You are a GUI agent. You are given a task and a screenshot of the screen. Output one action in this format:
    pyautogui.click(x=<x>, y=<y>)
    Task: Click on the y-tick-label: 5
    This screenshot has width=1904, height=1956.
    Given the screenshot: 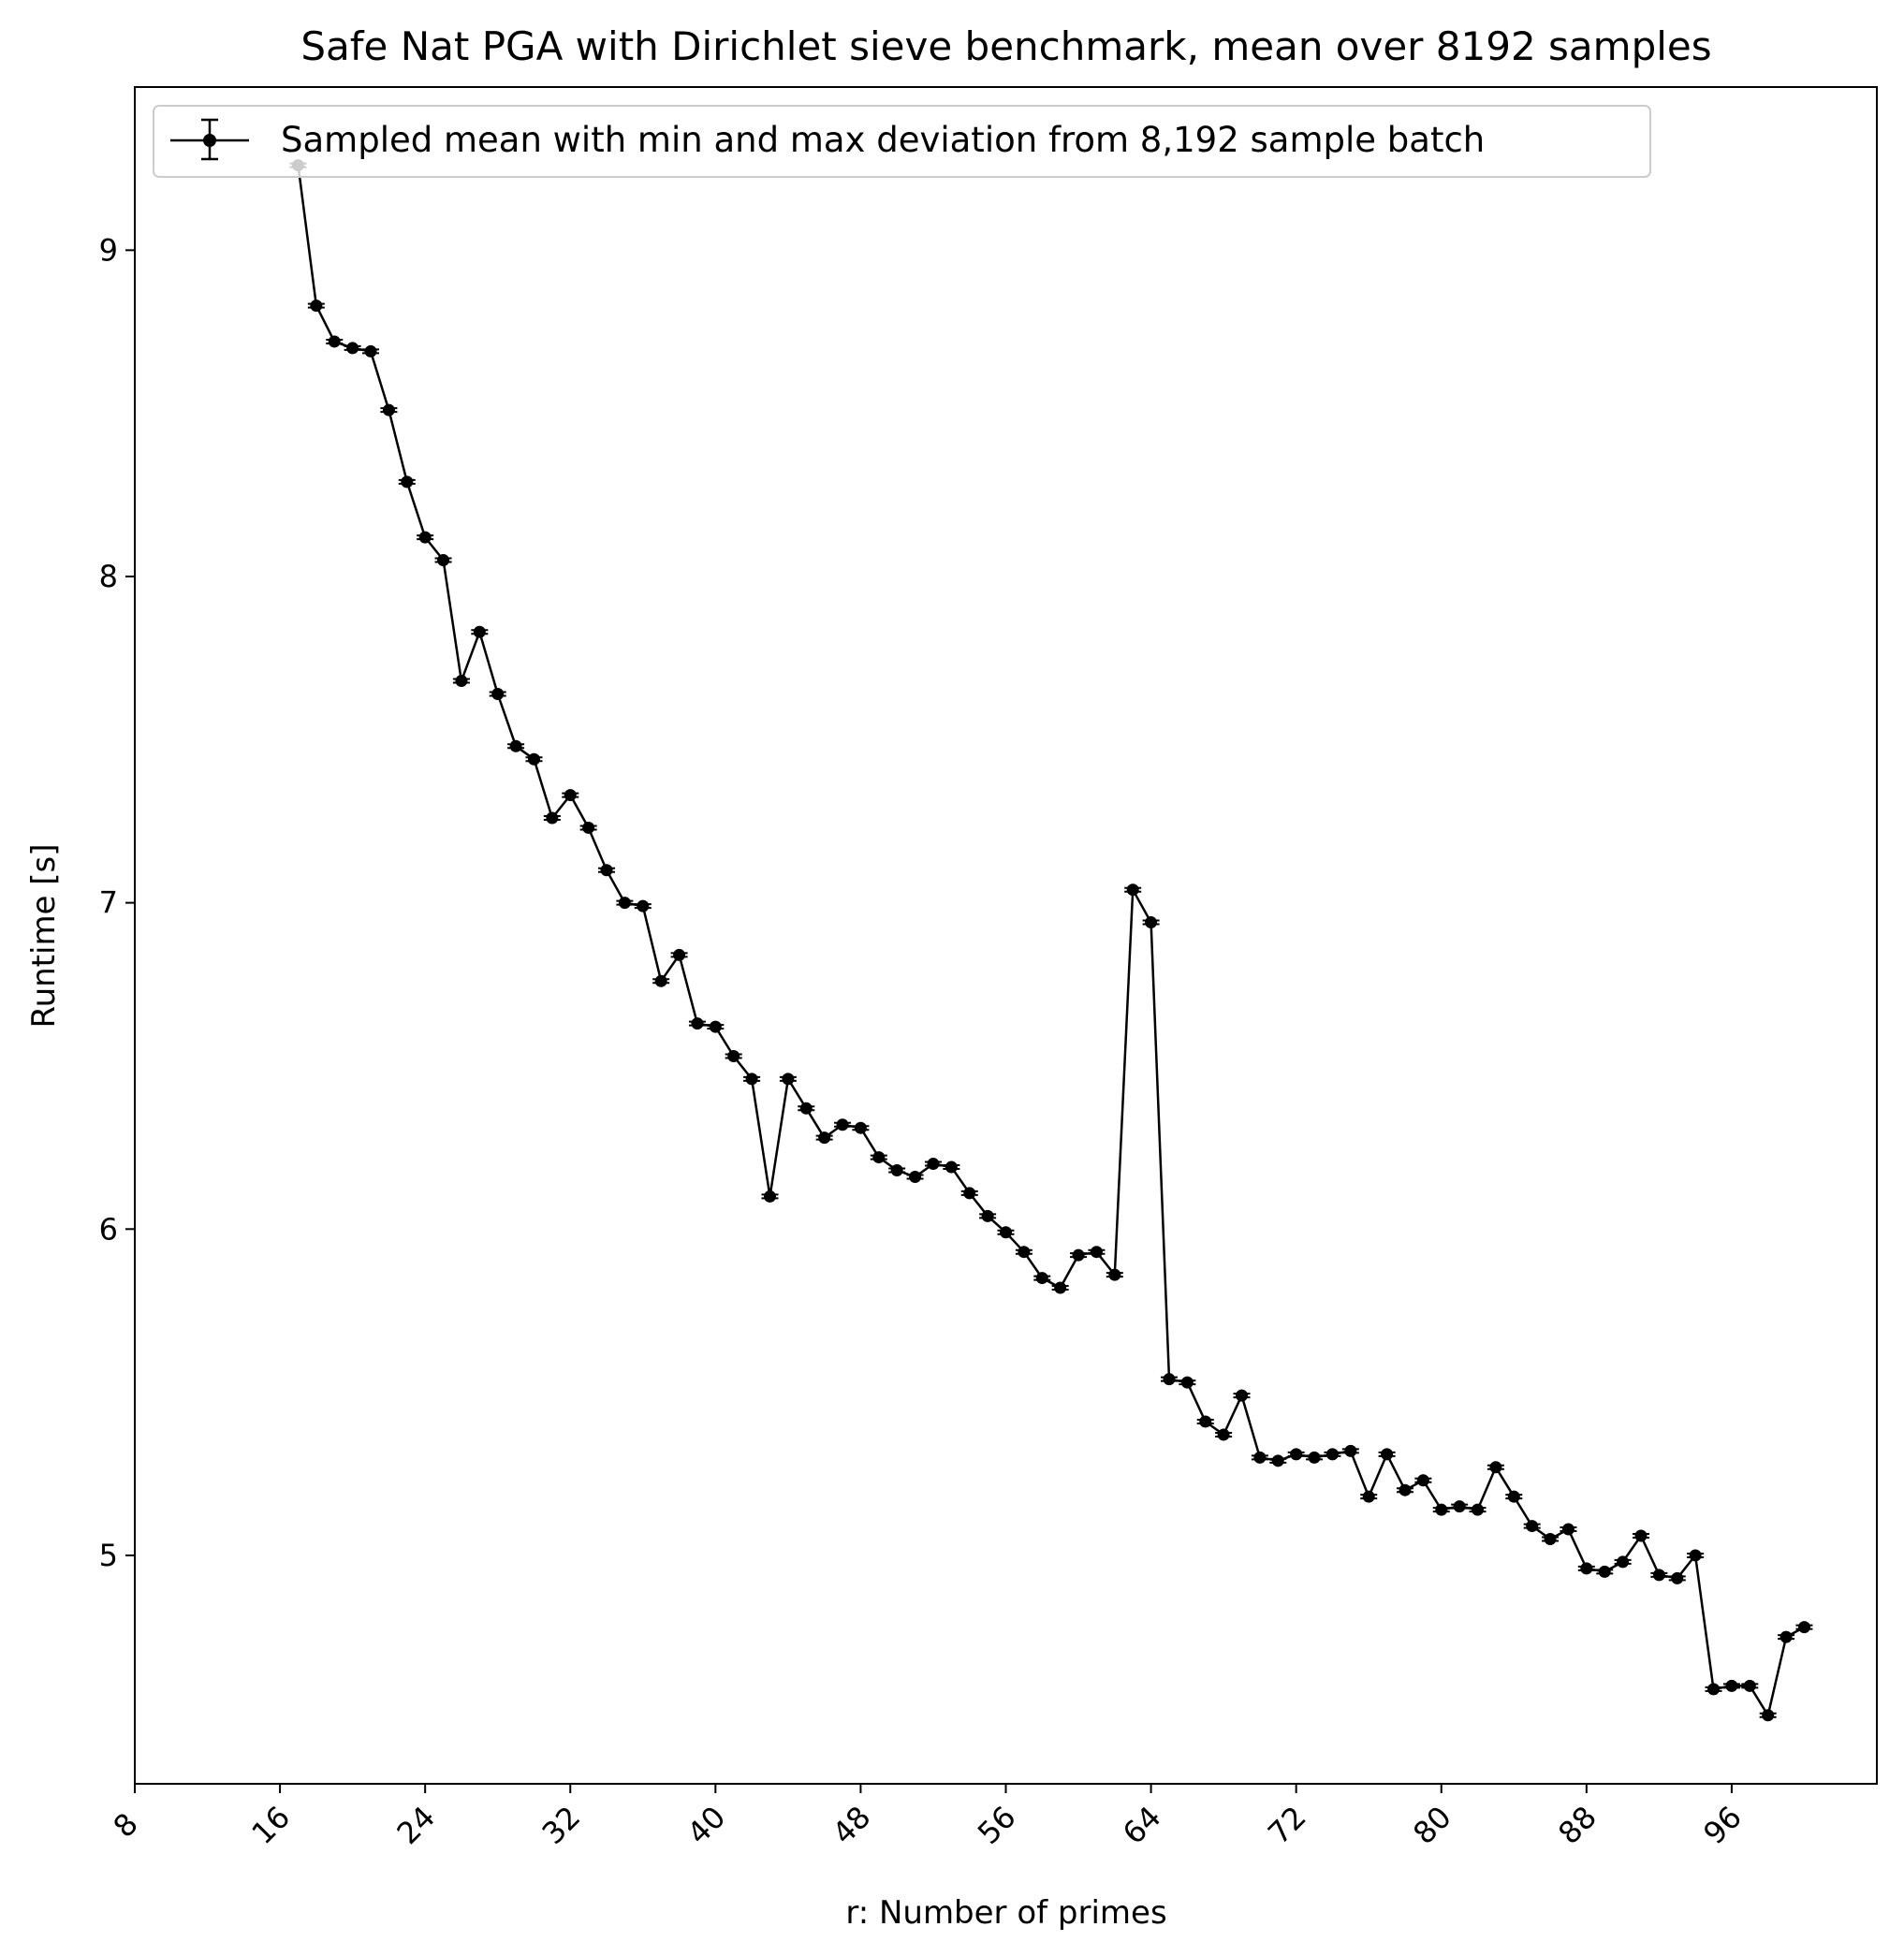 What is the action you would take?
    pyautogui.click(x=108, y=1555)
    